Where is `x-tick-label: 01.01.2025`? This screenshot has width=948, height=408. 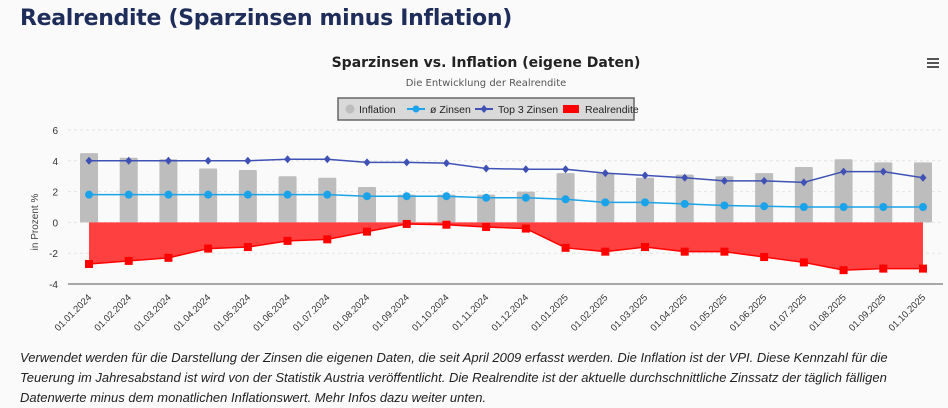
x-tick-label: 01.01.2025 is located at coordinates (549, 312).